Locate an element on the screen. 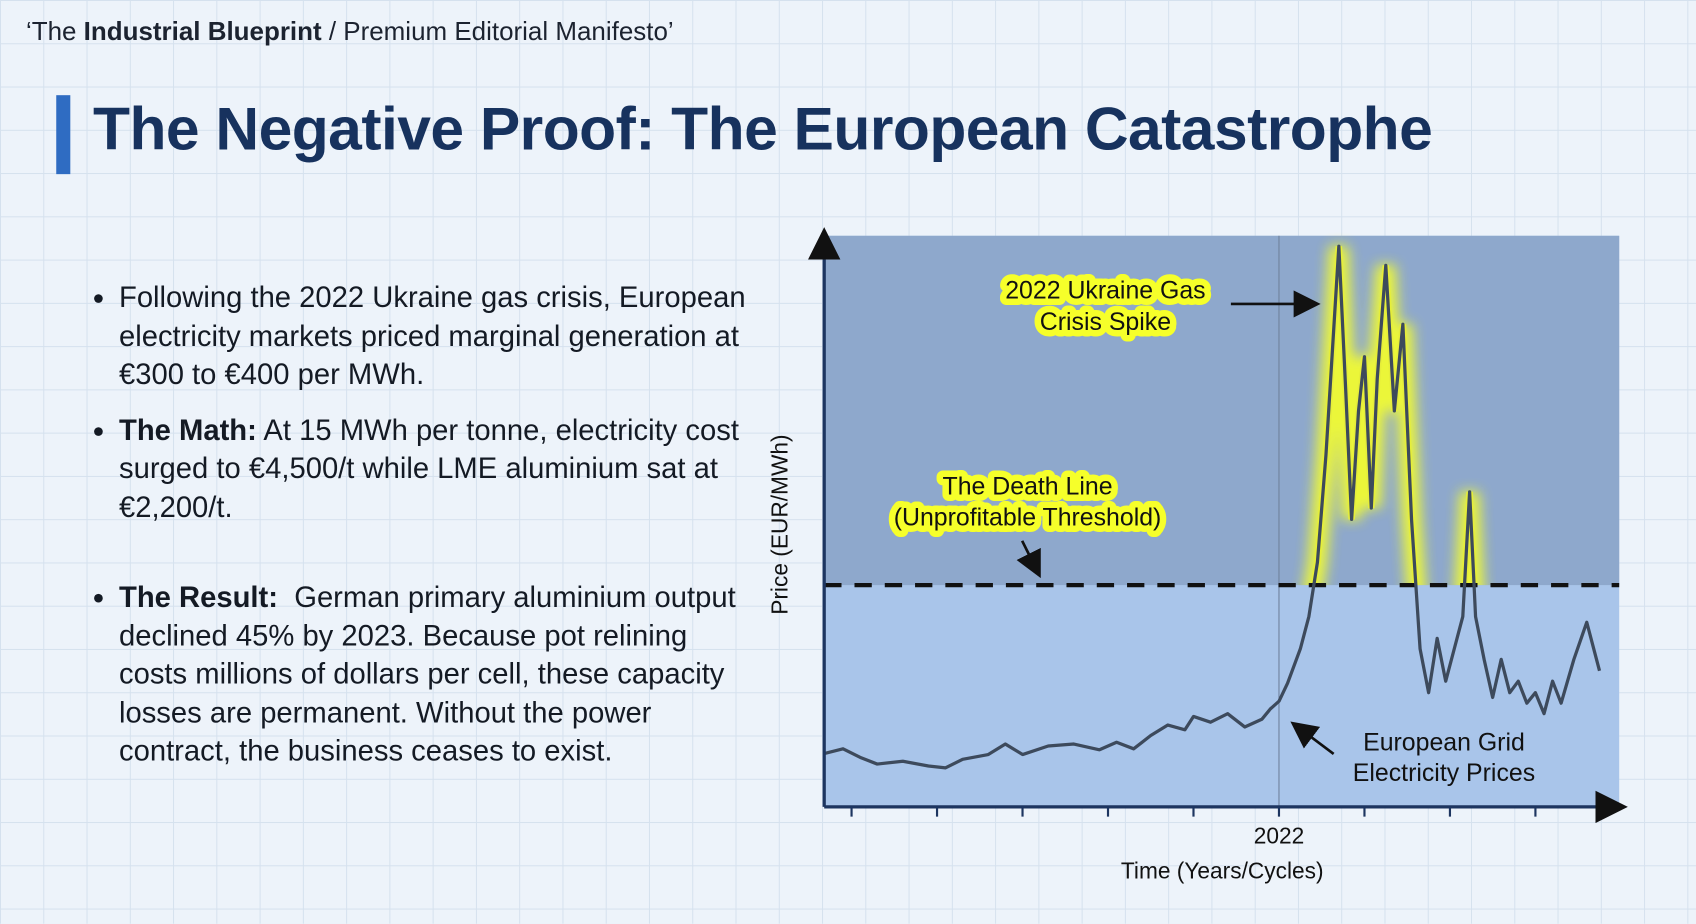 The height and width of the screenshot is (924, 1696). x-tick-label: 2022 is located at coordinates (1279, 836).